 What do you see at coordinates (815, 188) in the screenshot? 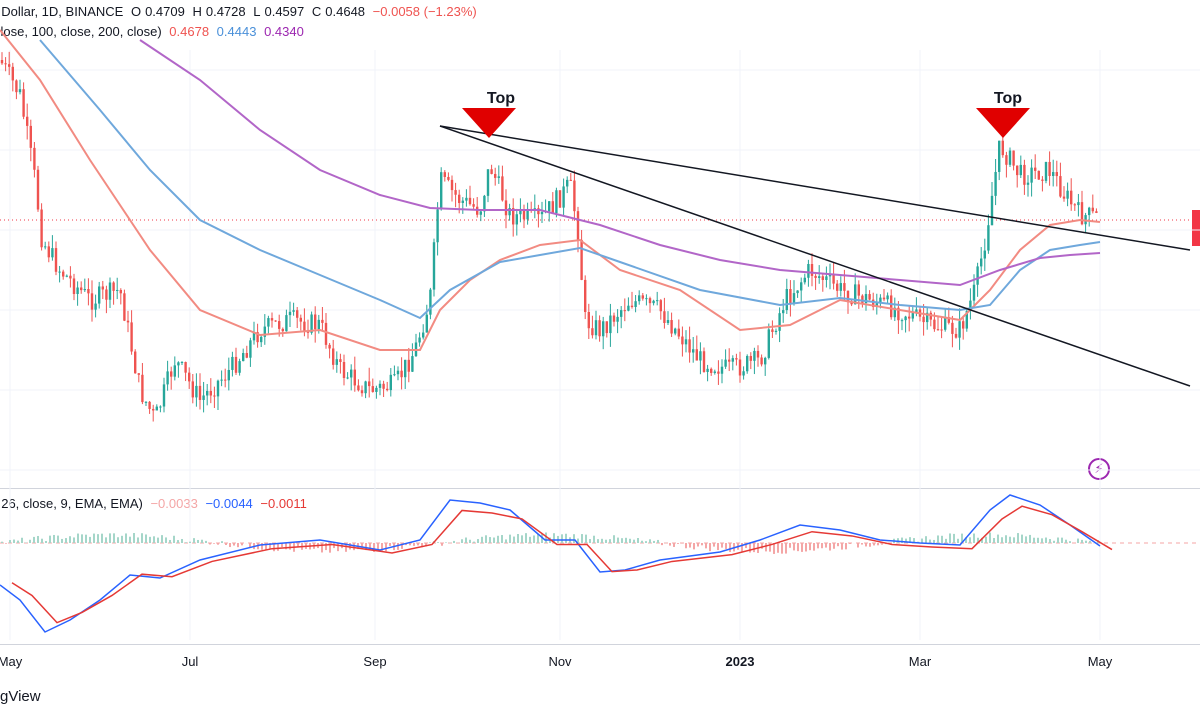
I see `trendline-upper` at bounding box center [815, 188].